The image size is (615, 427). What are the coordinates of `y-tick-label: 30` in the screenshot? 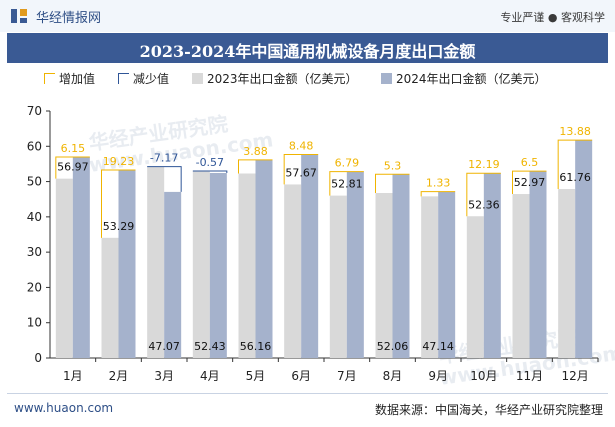 It's located at (34, 252).